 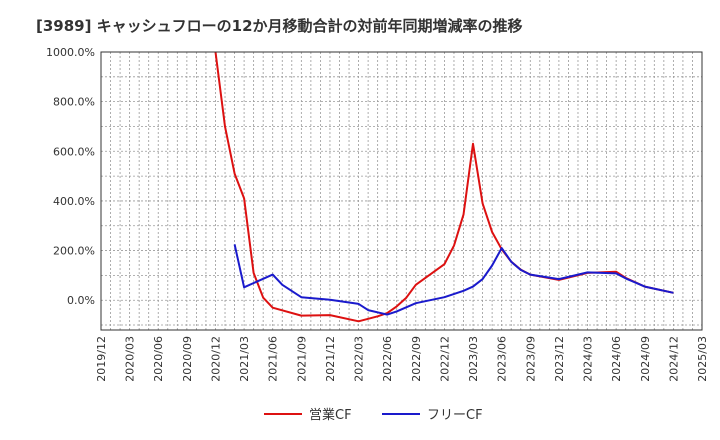 I want to click on x-tick-label: 2024/06, so click(x=616, y=359).